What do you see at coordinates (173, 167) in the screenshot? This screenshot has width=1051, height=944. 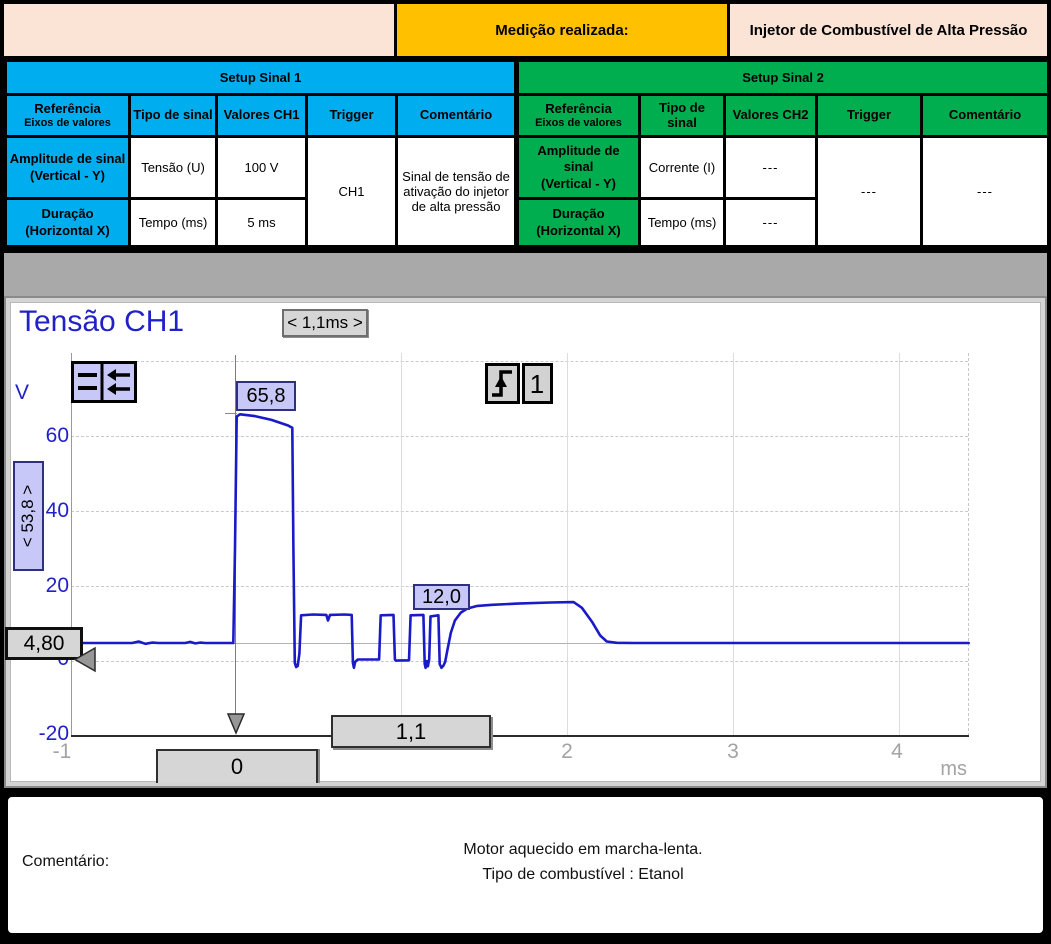 I see `setup1-tipo-tensao: Tensão (U)` at bounding box center [173, 167].